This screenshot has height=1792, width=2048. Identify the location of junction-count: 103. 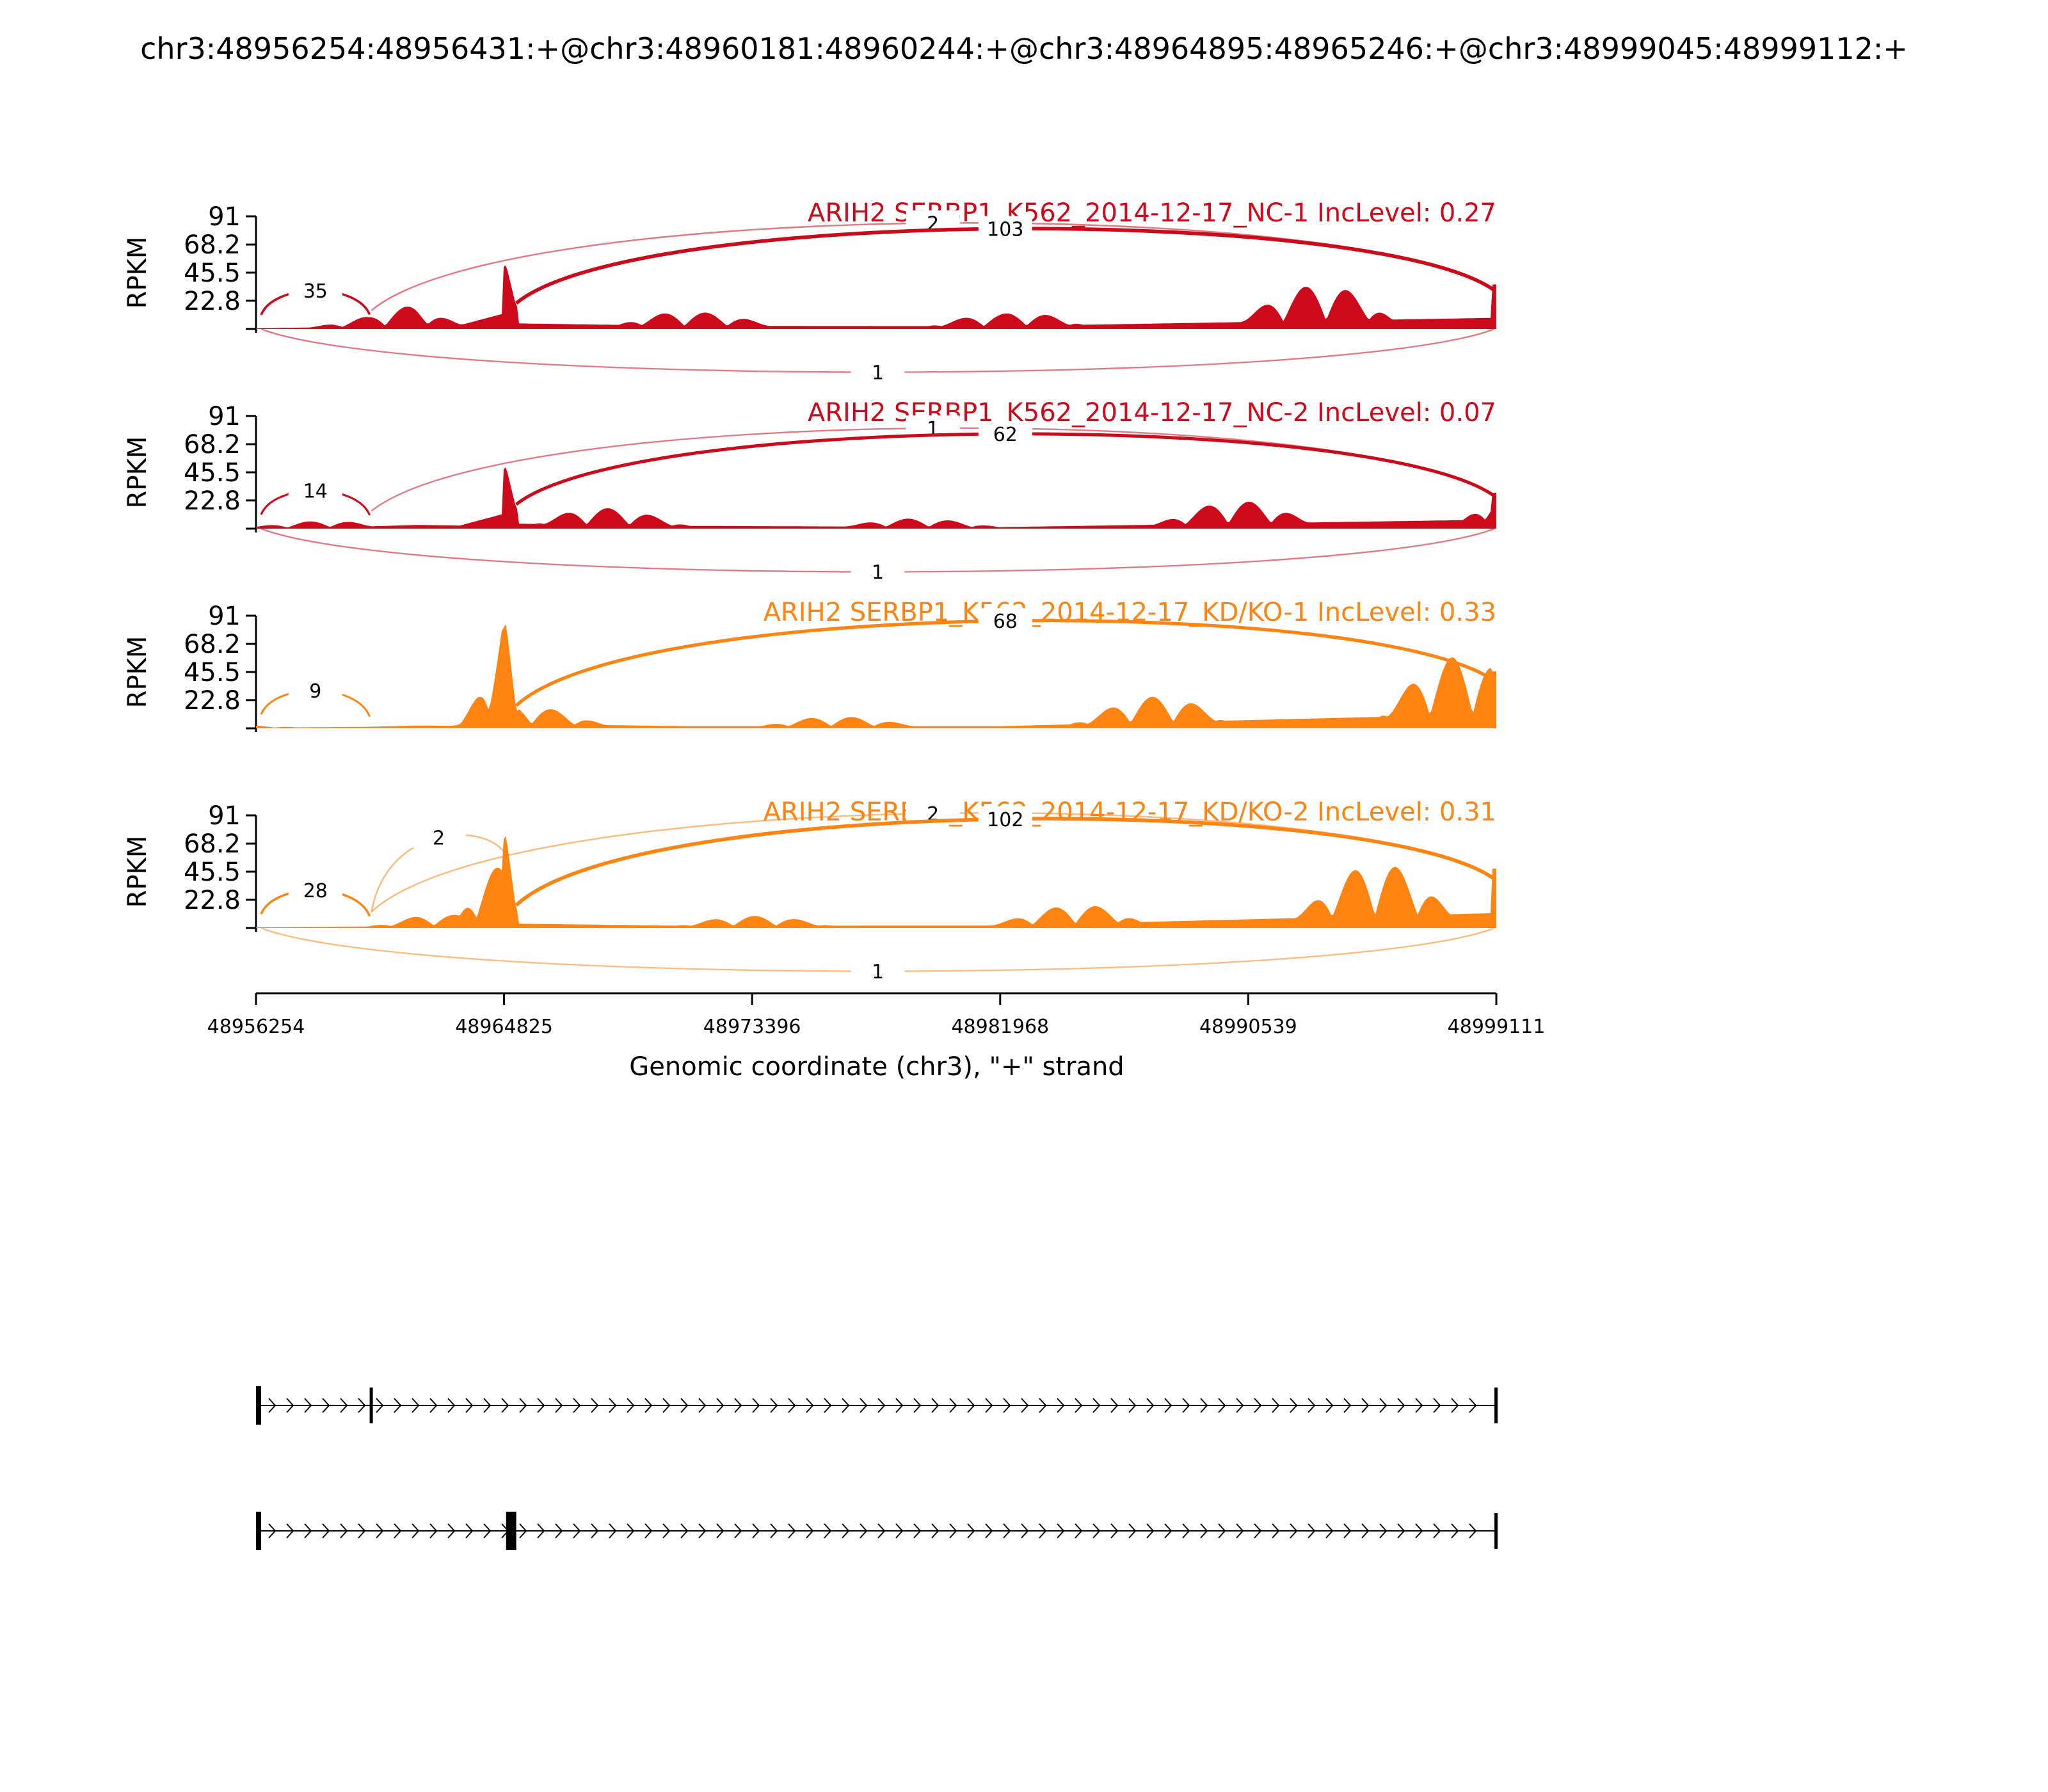
(1005, 229).